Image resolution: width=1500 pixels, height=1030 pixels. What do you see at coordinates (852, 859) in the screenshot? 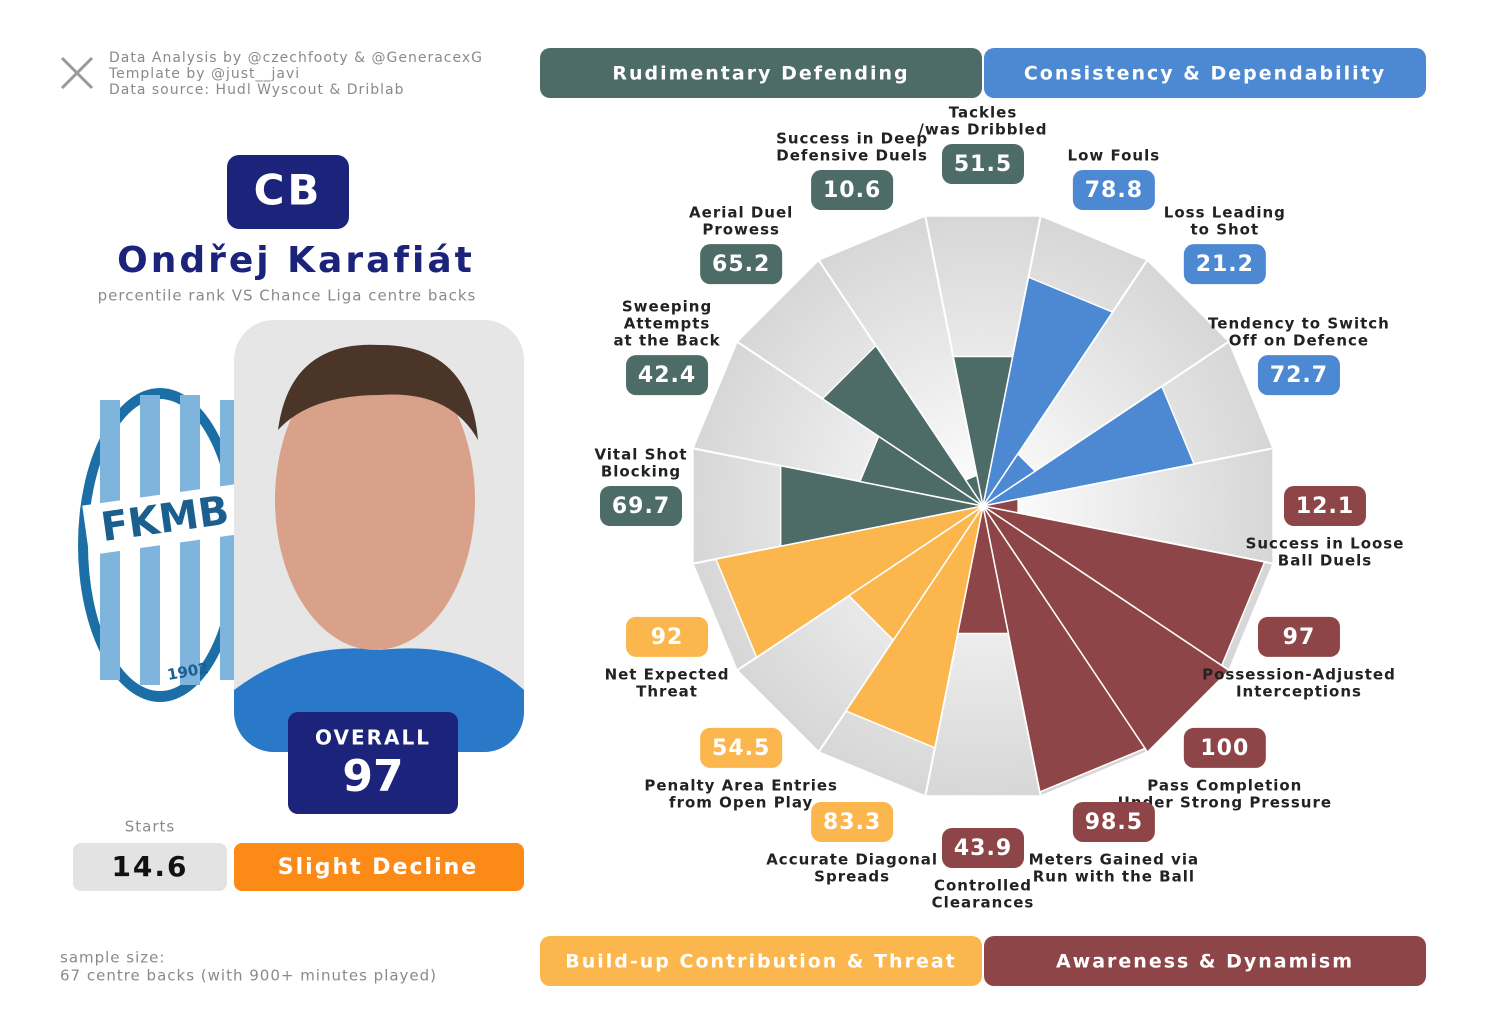
I see `category-label: Accurate Diagonal` at bounding box center [852, 859].